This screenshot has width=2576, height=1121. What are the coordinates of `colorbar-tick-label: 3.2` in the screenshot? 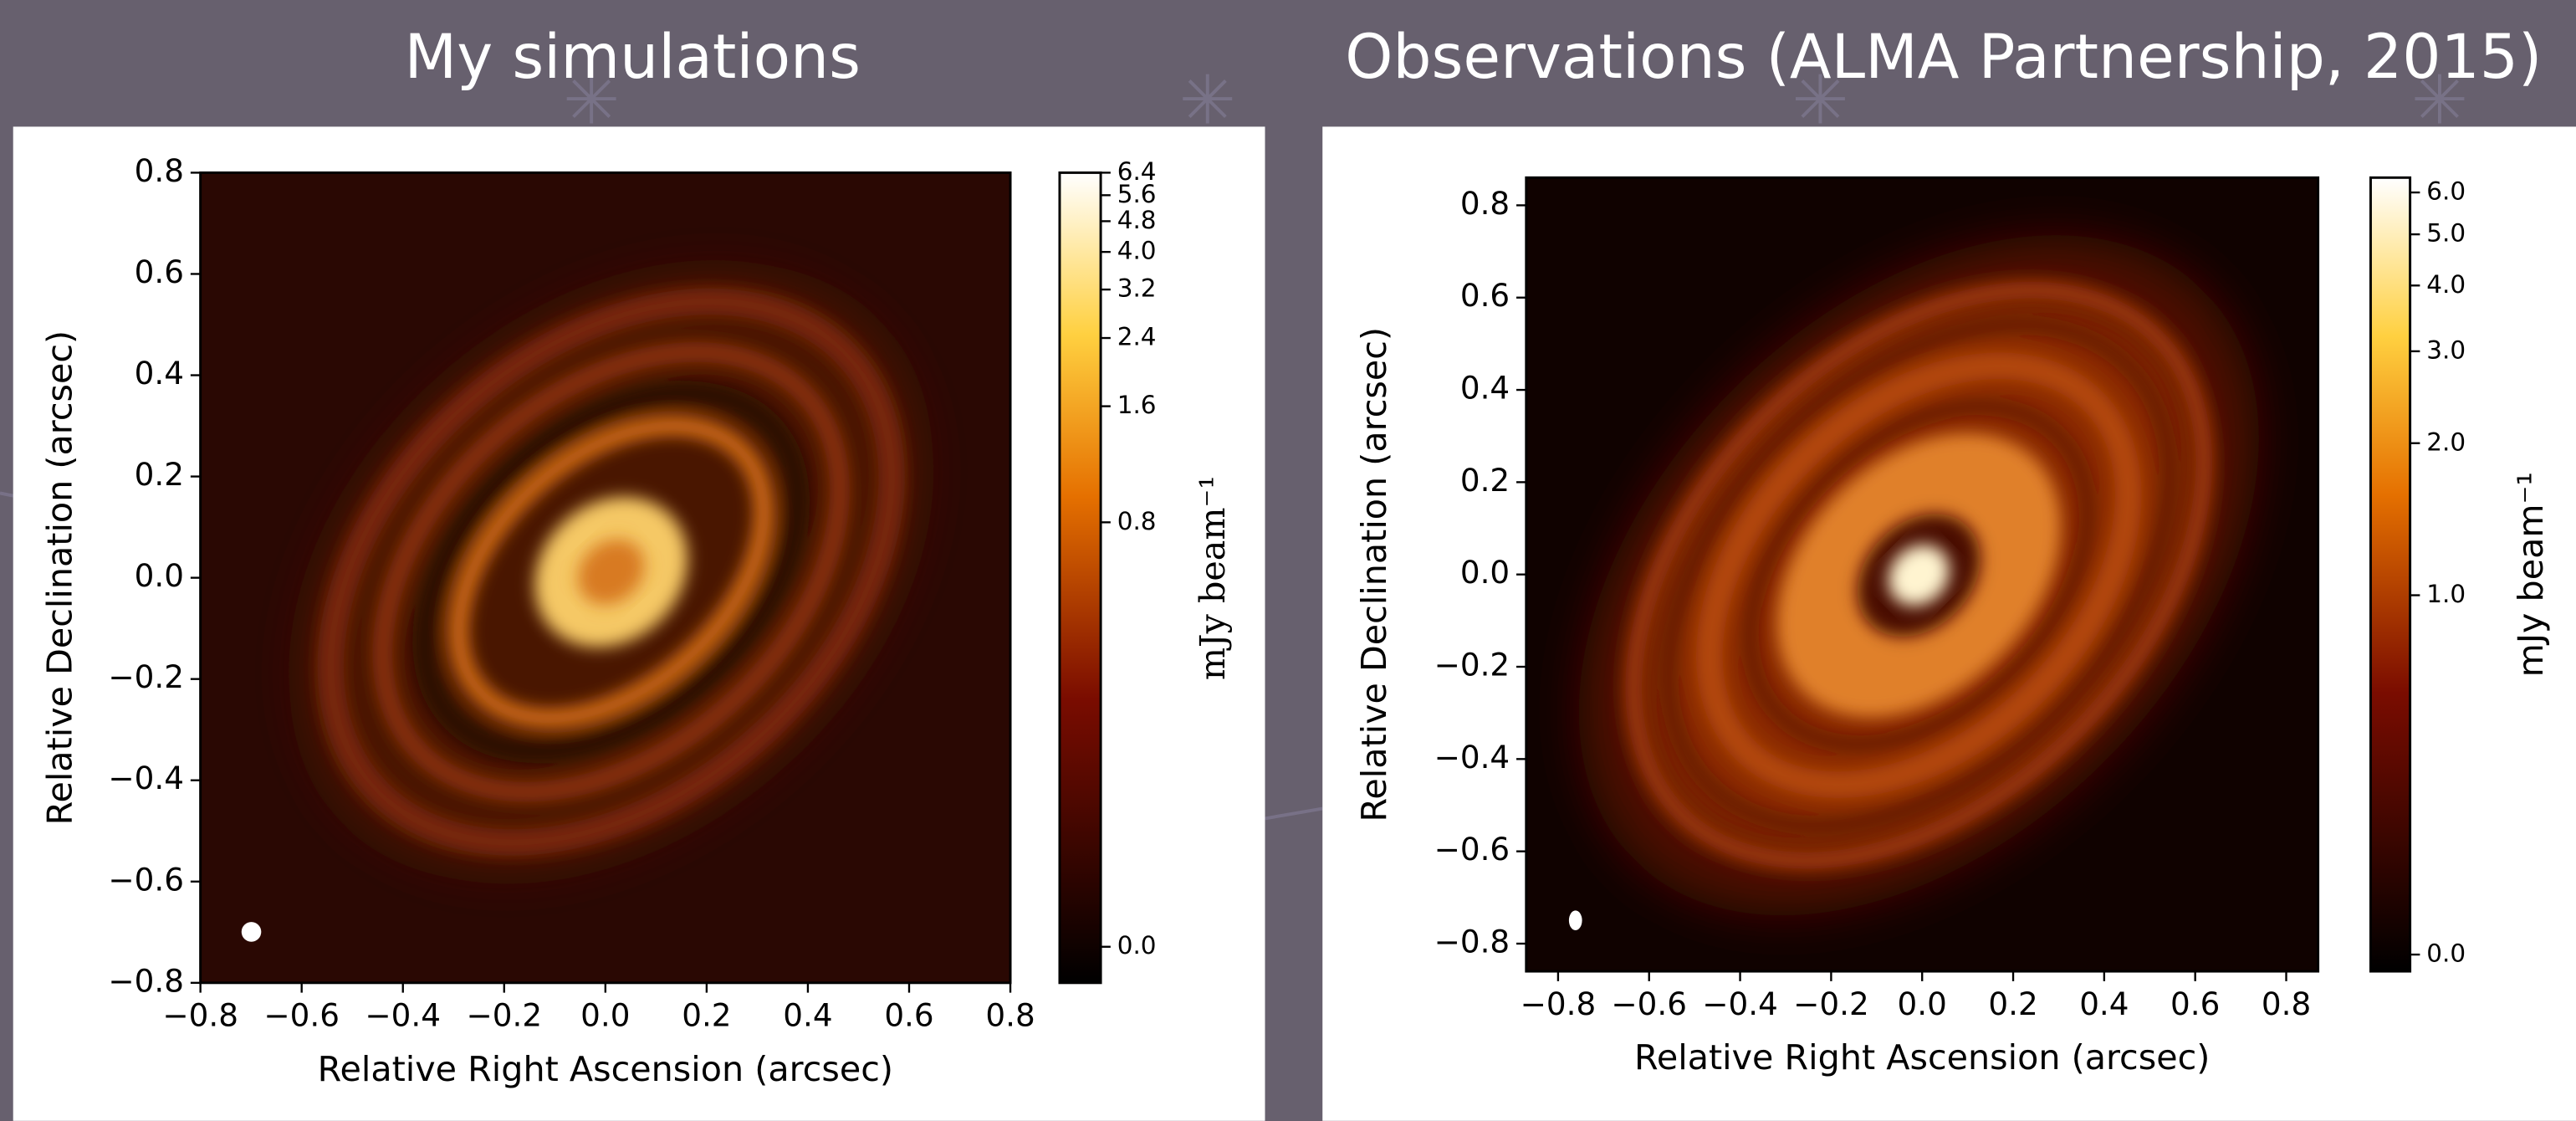 It's located at (1137, 288).